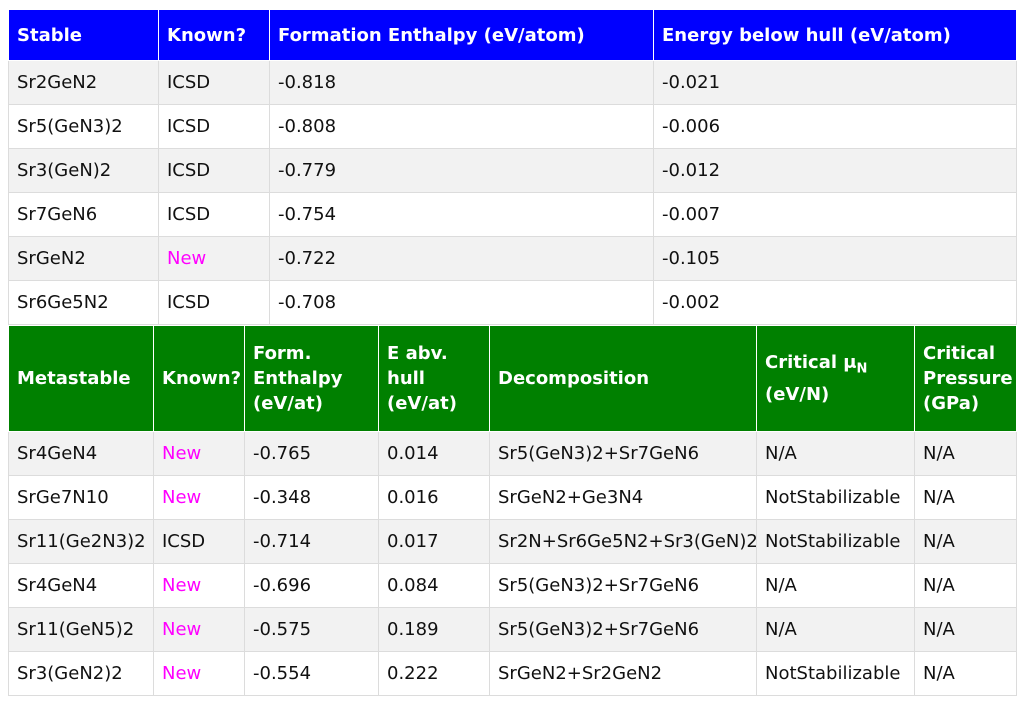 Image resolution: width=1024 pixels, height=704 pixels. What do you see at coordinates (811, 363) in the screenshot?
I see `critical-mu-label: Critical μ` at bounding box center [811, 363].